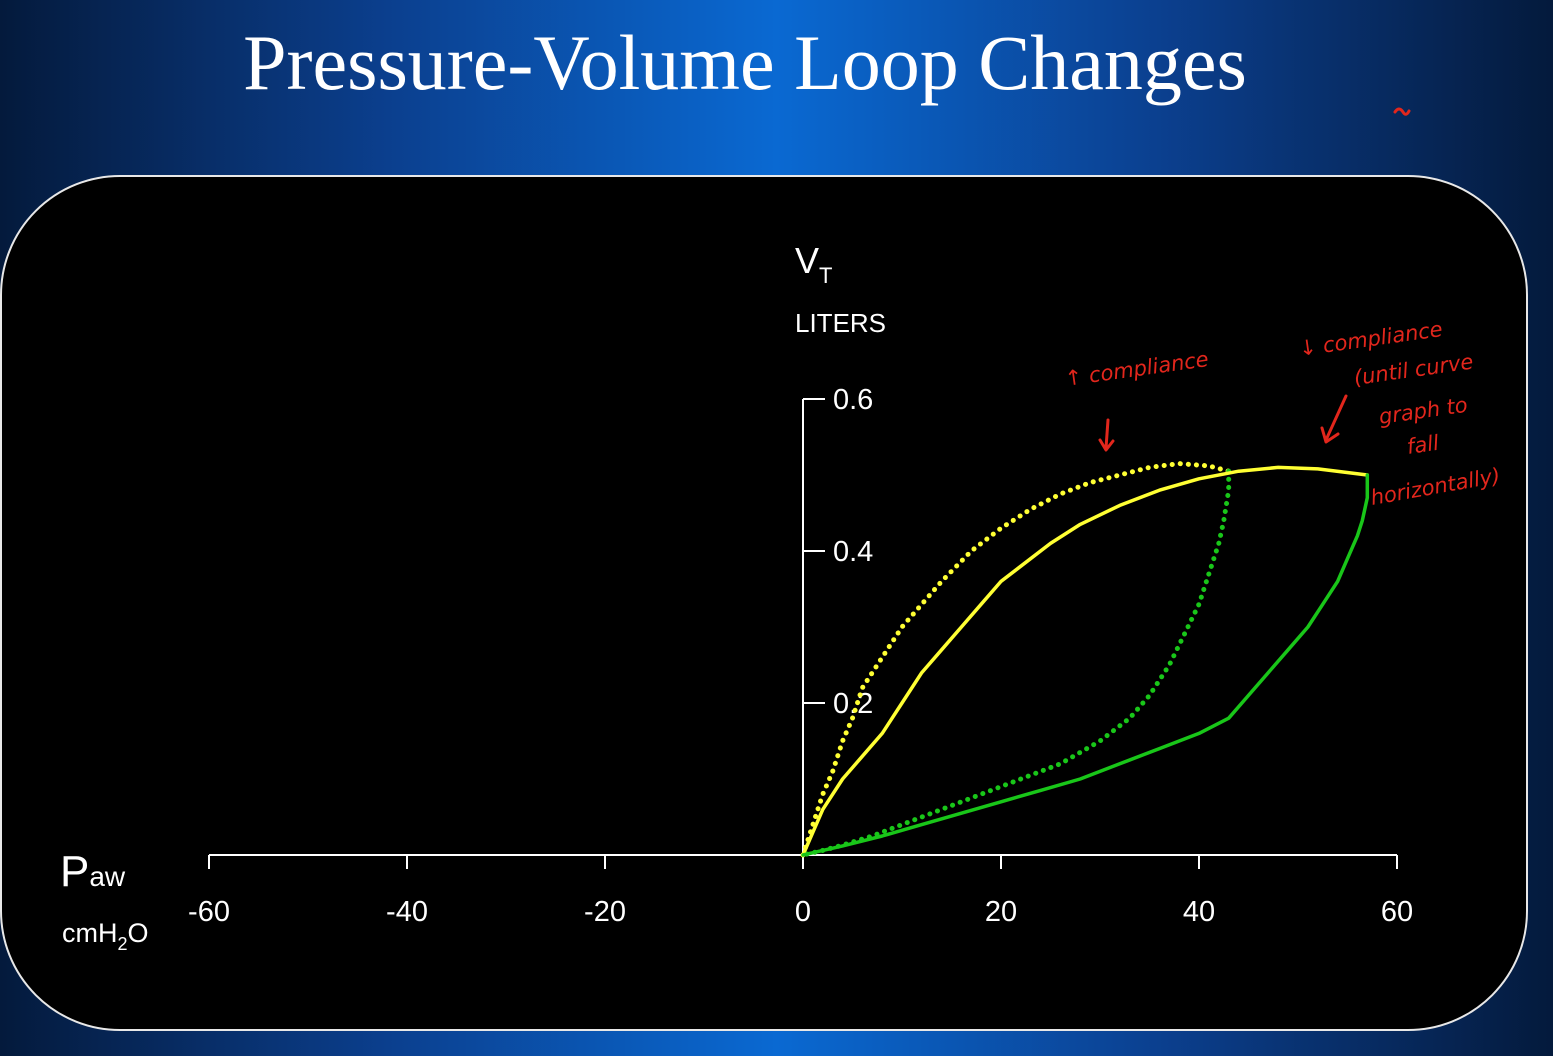 This screenshot has width=1553, height=1056. Describe the element at coordinates (1001, 912) in the screenshot. I see `x-tick-label: 20` at that location.